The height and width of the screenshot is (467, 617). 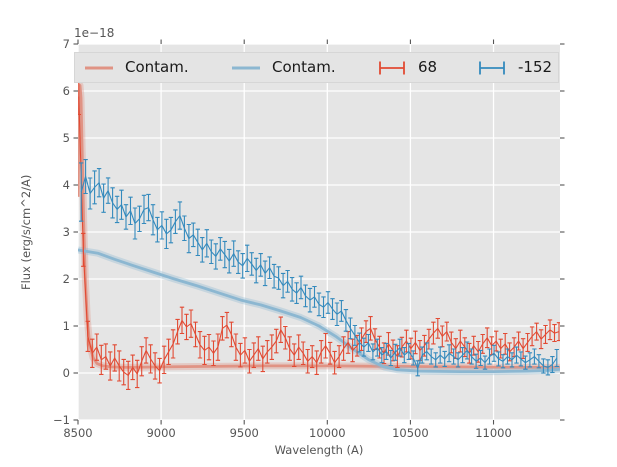 I want to click on svg-text: 11000, so click(x=493, y=433).